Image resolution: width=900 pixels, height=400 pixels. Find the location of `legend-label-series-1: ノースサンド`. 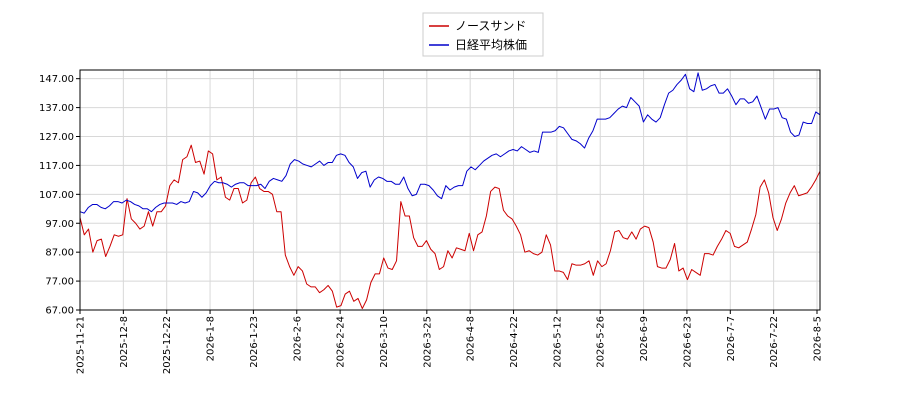

legend-label-series-1: ノースサンド is located at coordinates (490, 26).